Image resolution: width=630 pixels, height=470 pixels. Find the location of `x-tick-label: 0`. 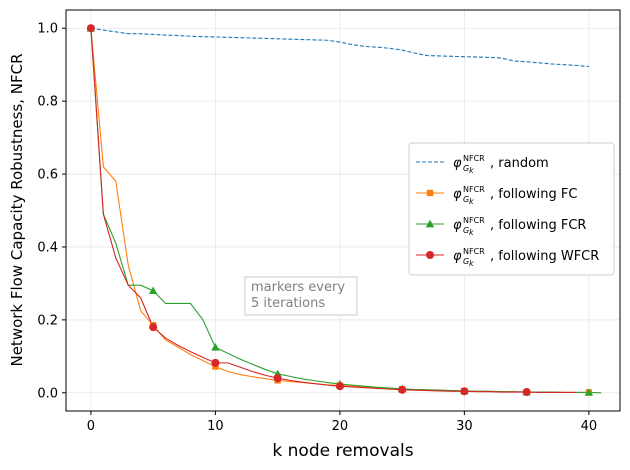

x-tick-label: 0 is located at coordinates (91, 426).